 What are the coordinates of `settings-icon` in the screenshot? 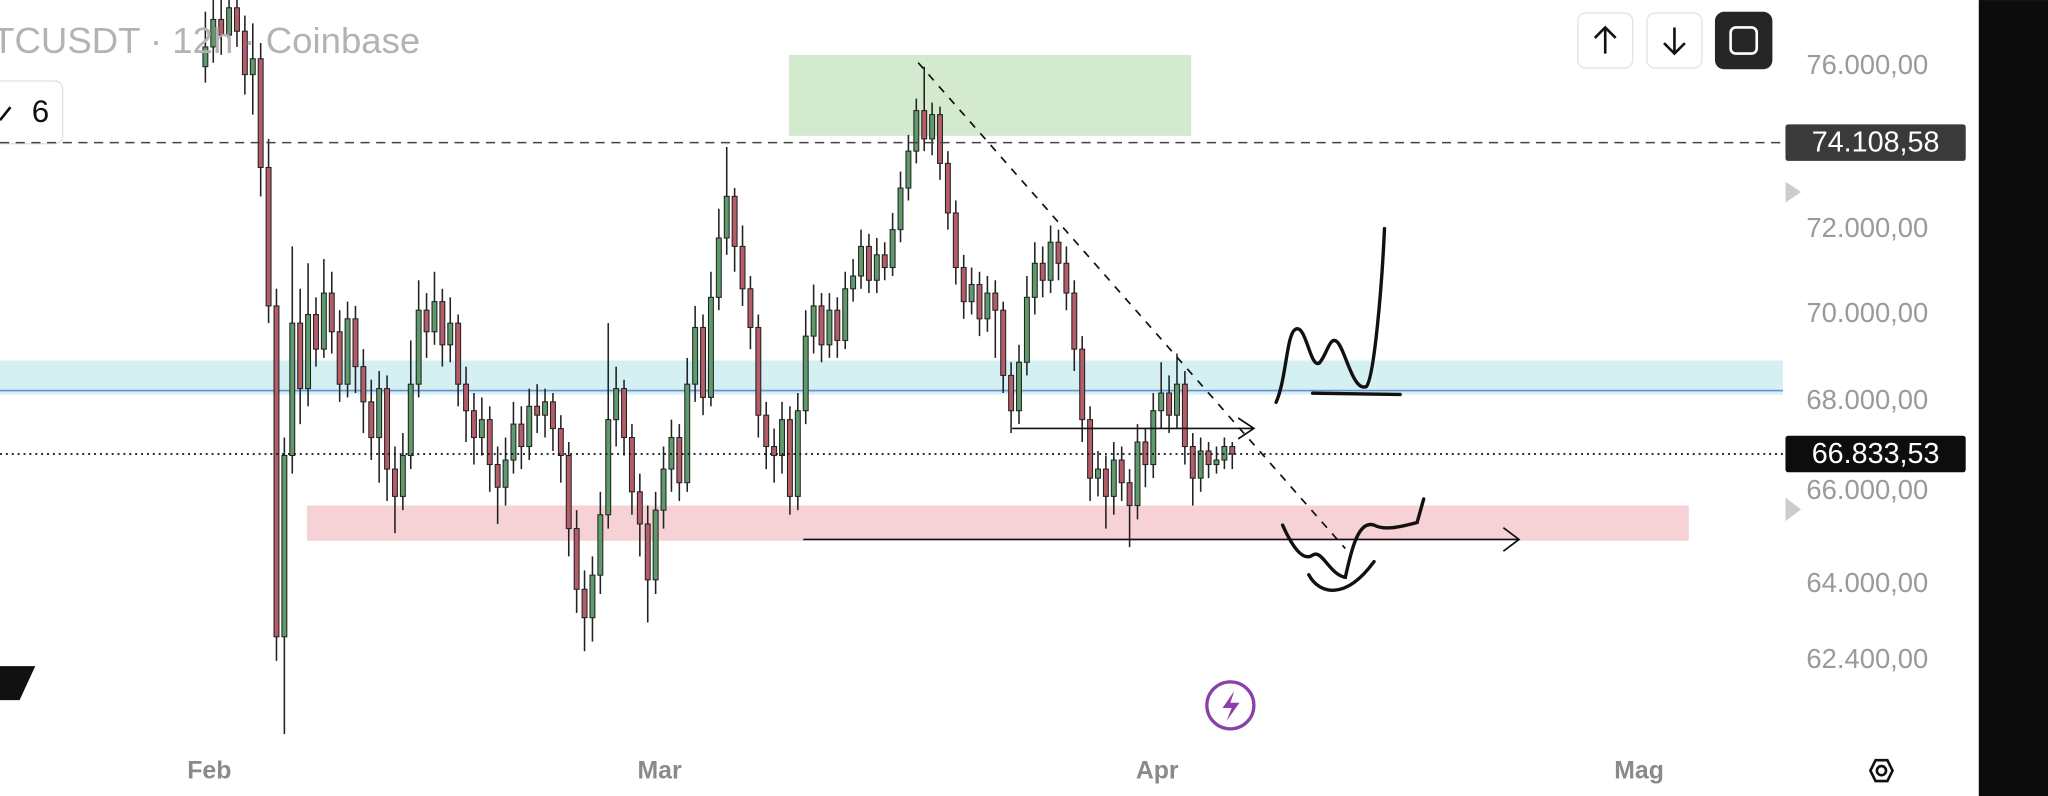 It's located at (1881, 770).